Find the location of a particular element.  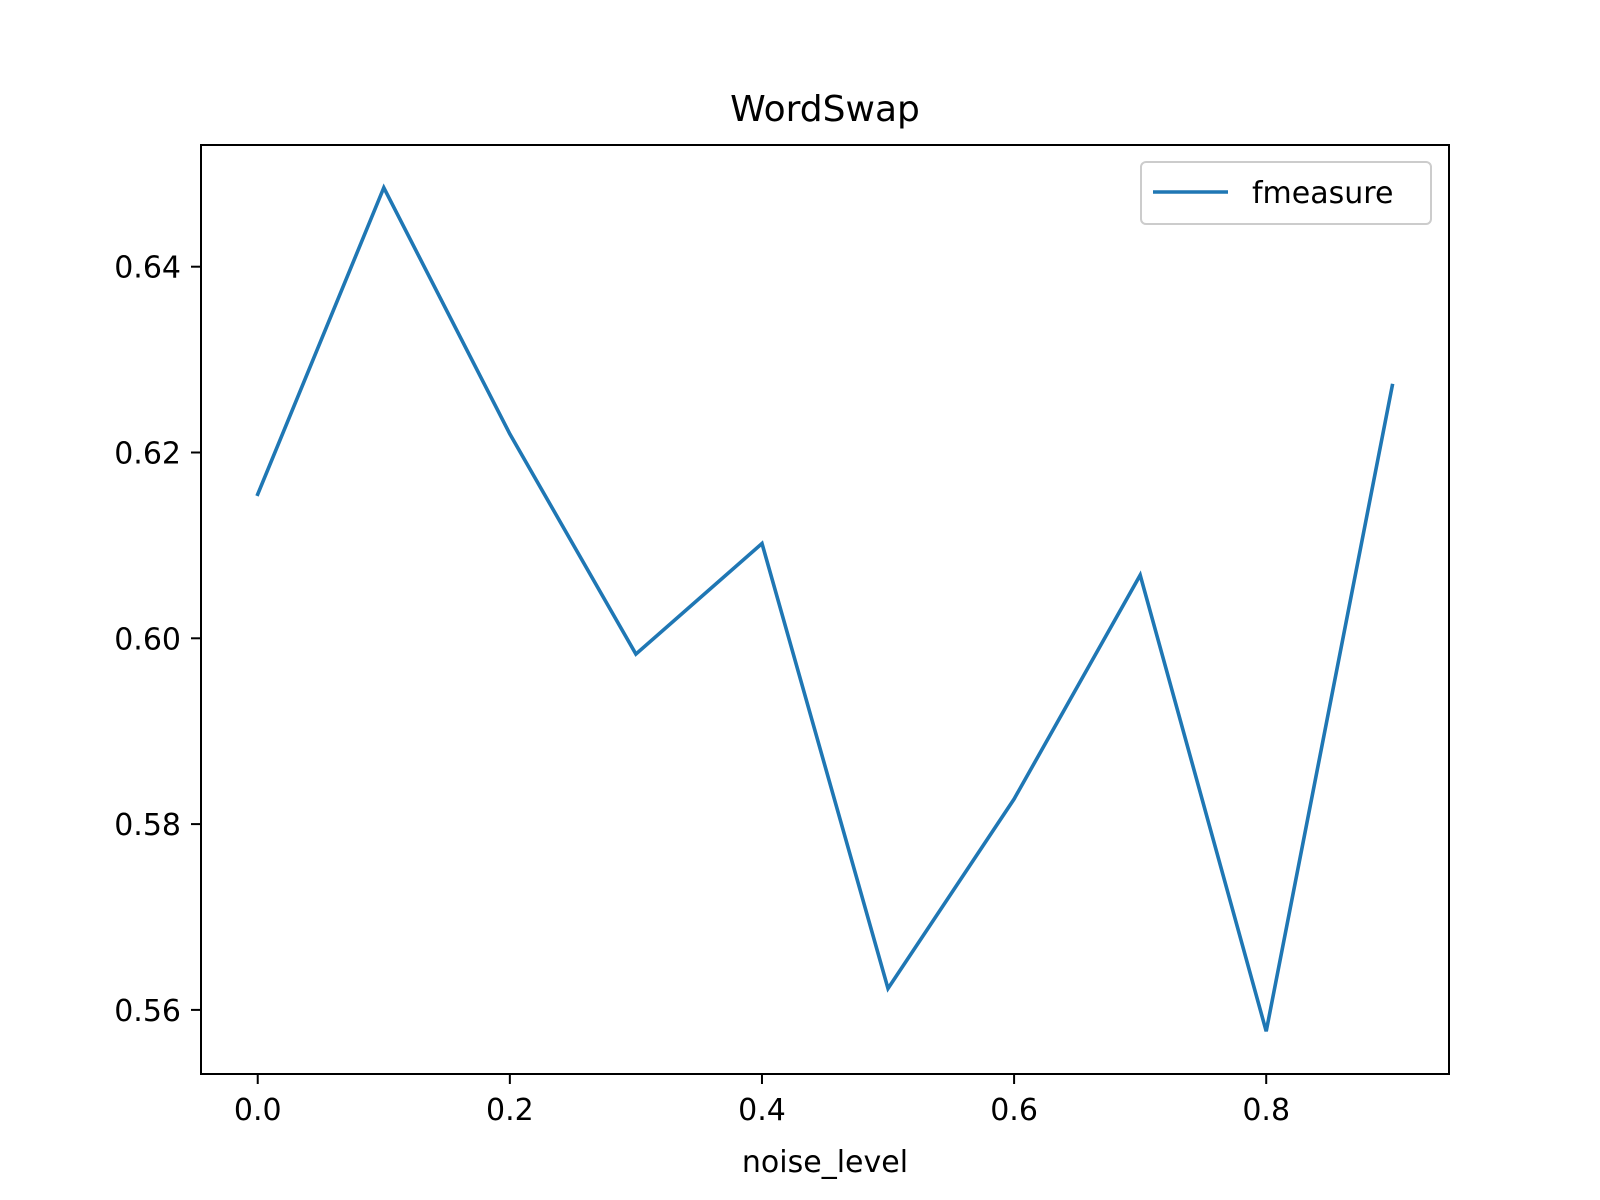

x-tick-label: 0.8 is located at coordinates (1266, 1110).